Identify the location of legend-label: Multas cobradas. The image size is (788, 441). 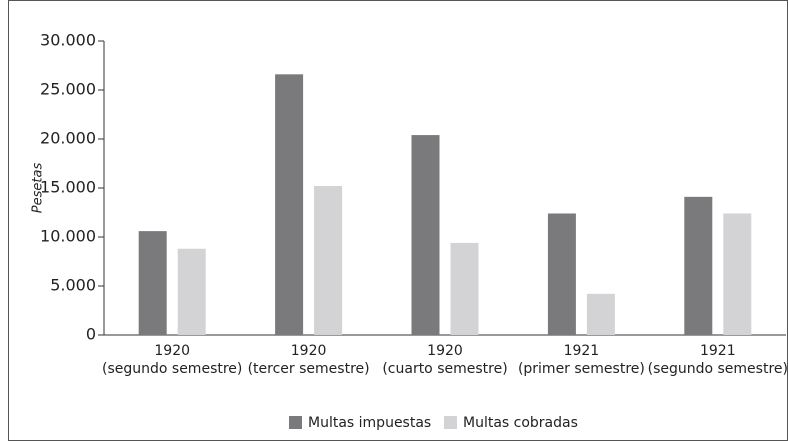
(520, 423).